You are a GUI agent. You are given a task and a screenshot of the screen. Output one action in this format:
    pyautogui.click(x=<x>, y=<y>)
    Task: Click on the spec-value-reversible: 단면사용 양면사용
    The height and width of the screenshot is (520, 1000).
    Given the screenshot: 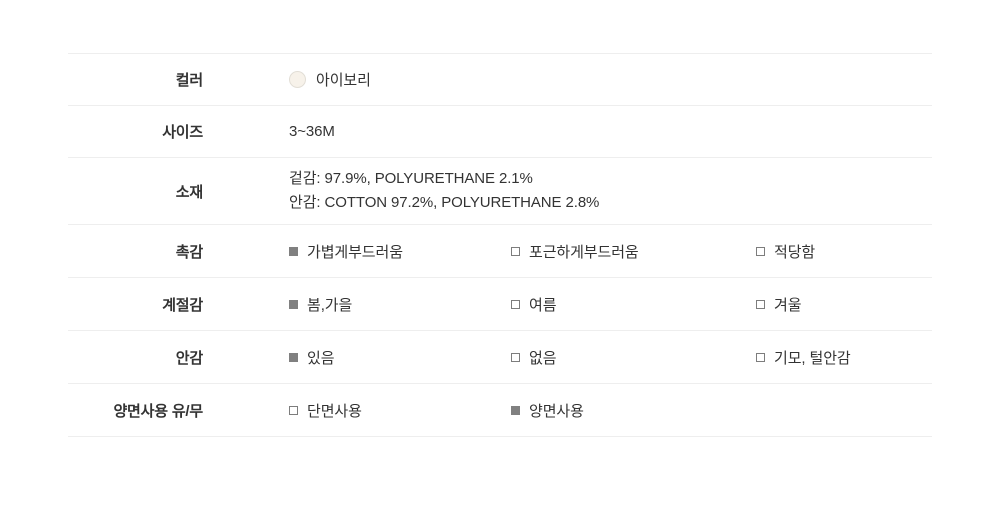 What is the action you would take?
    pyautogui.click(x=574, y=410)
    